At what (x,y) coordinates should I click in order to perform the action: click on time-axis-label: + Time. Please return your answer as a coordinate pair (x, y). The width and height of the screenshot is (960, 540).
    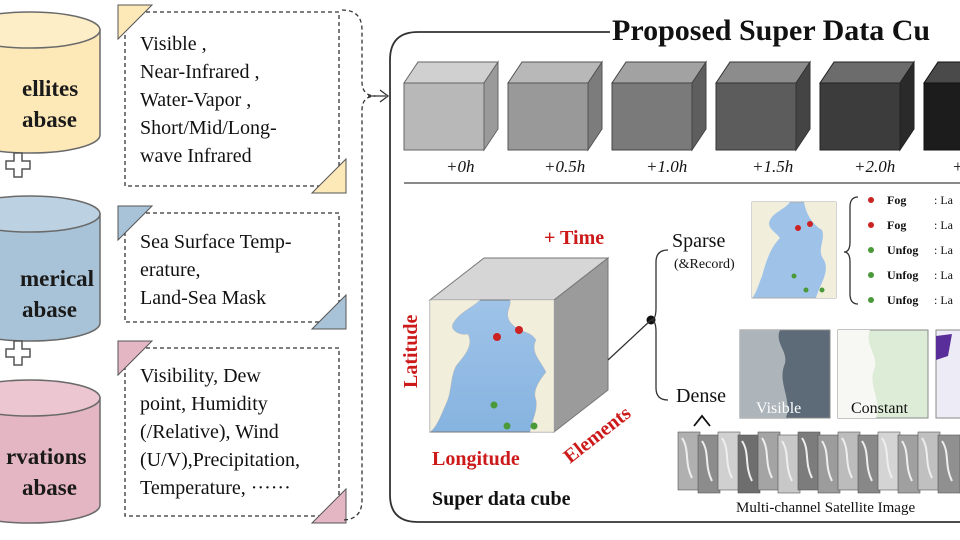
    Looking at the image, I should click on (574, 238).